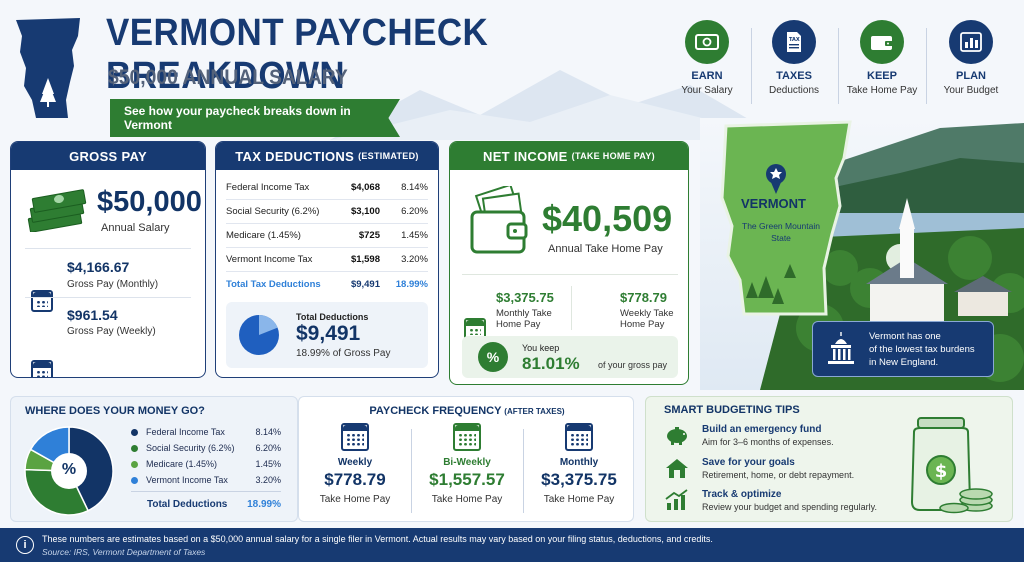  I want to click on source-text: Source: IRS, Vermont Department of Taxes, so click(124, 552).